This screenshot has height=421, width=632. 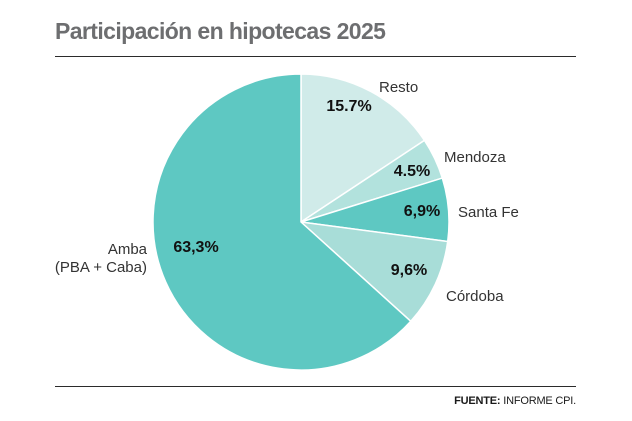 What do you see at coordinates (422, 211) in the screenshot?
I see `slice-value-label: 6,9%` at bounding box center [422, 211].